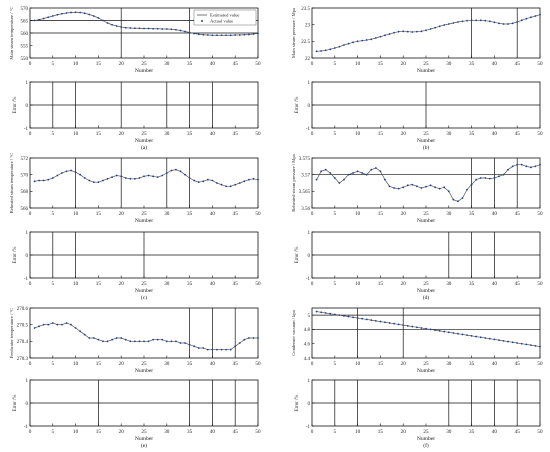  Describe the element at coordinates (11, 183) in the screenshot. I see `chart-c-ylabel: Reheated steam temperature / °C` at that location.